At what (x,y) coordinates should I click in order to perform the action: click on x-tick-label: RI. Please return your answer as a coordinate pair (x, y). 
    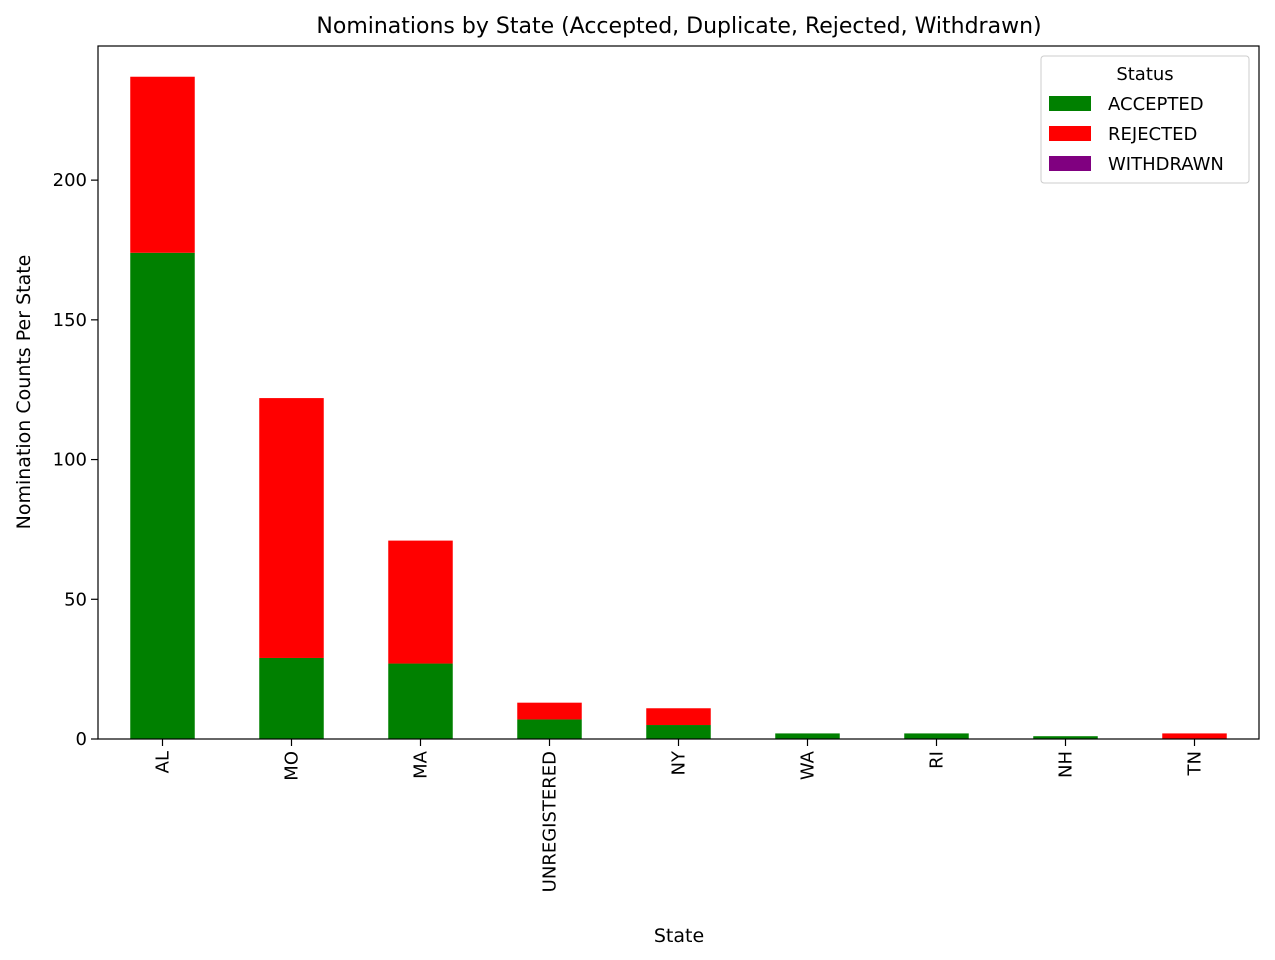
    Looking at the image, I should click on (937, 760).